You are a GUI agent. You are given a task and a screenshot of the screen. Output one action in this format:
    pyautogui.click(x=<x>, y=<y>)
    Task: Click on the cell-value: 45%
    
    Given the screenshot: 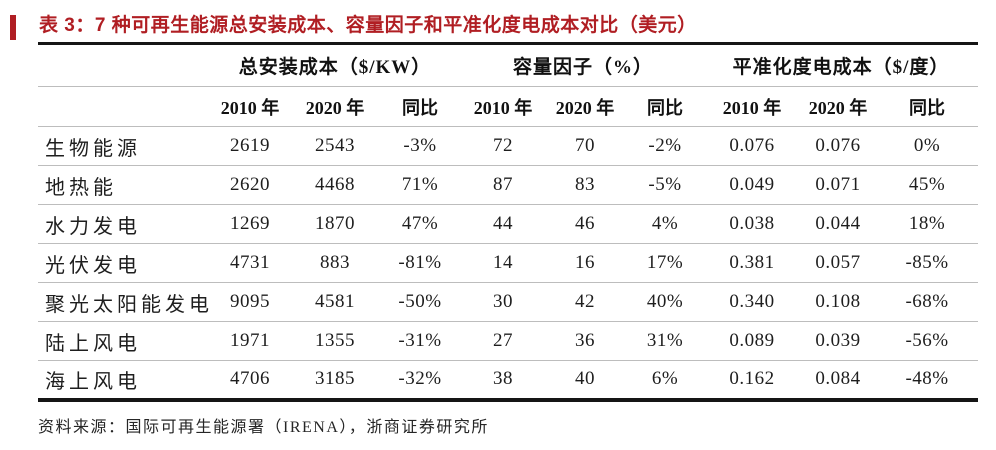 What is the action you would take?
    pyautogui.click(x=927, y=185)
    